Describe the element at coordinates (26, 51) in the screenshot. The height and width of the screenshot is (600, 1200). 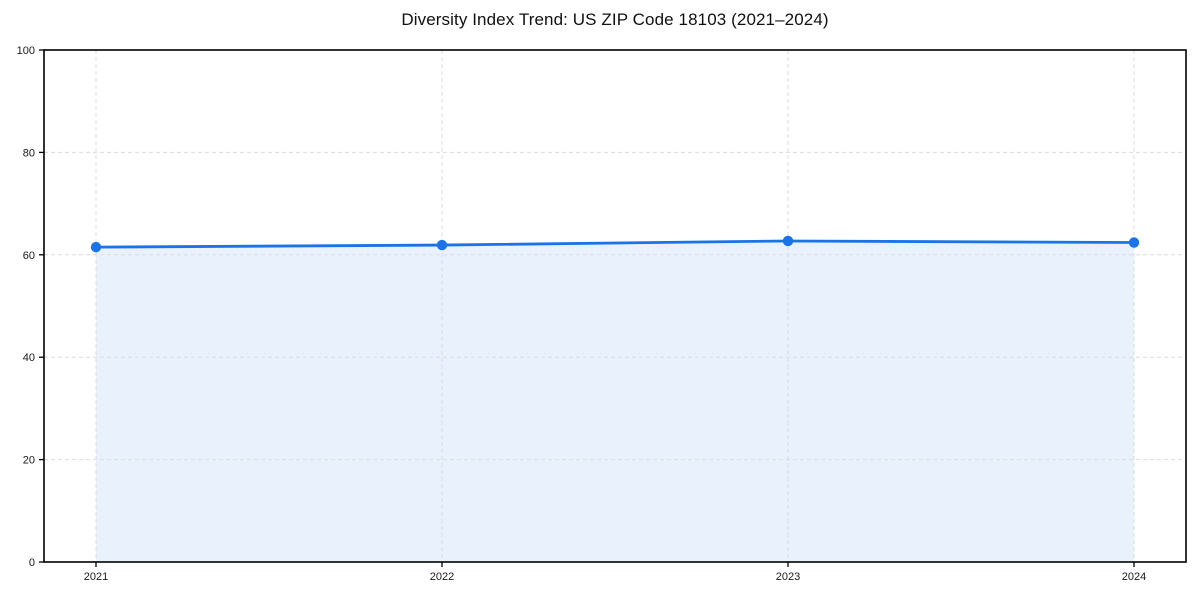
I see `y-tick-label: 100` at that location.